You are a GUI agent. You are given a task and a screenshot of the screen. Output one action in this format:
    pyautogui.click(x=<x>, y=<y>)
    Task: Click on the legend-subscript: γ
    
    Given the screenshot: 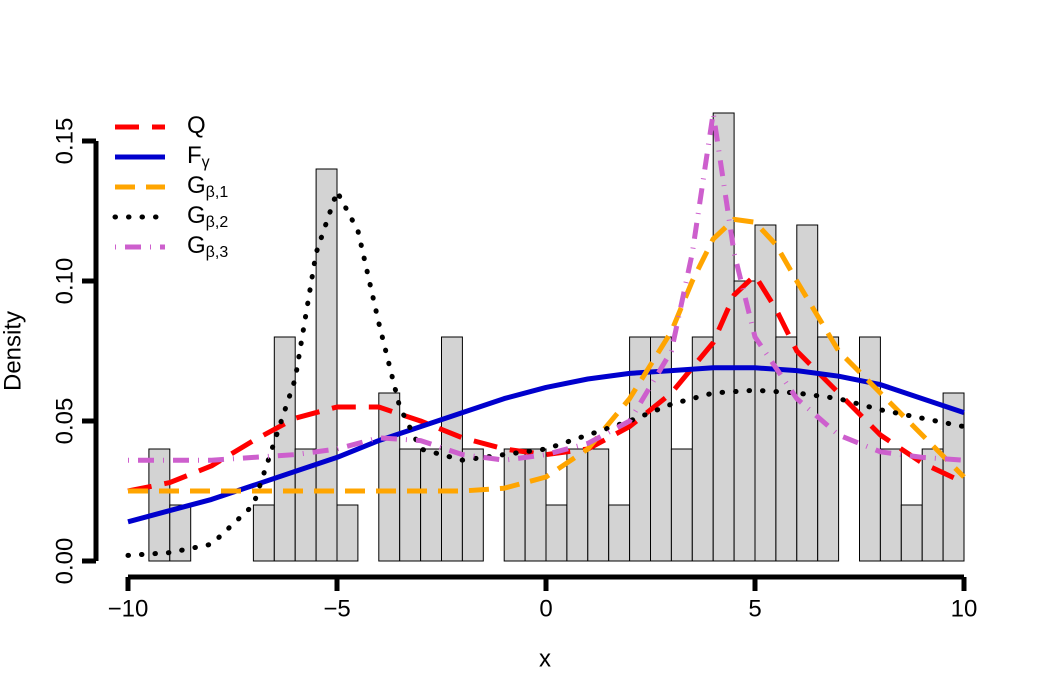 What is the action you would take?
    pyautogui.click(x=206, y=162)
    